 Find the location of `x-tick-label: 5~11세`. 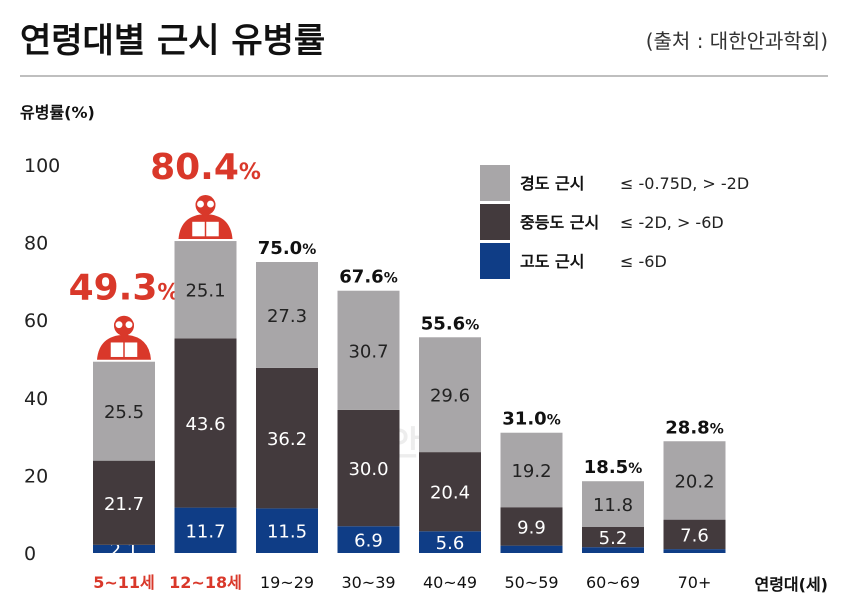

x-tick-label: 5~11세 is located at coordinates (124, 582).